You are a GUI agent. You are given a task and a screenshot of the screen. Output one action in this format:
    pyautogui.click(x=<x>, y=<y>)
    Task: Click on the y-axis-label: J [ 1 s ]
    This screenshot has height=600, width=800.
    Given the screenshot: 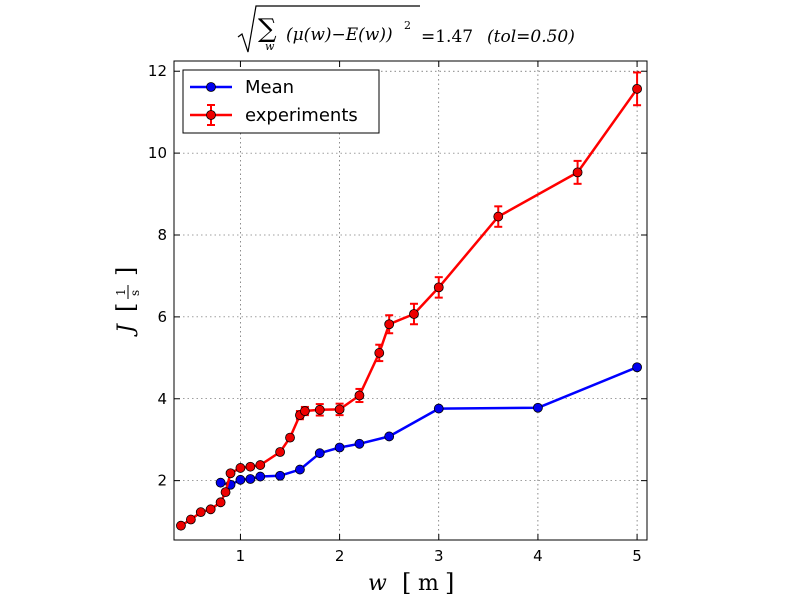 What is the action you would take?
    pyautogui.click(x=127, y=302)
    